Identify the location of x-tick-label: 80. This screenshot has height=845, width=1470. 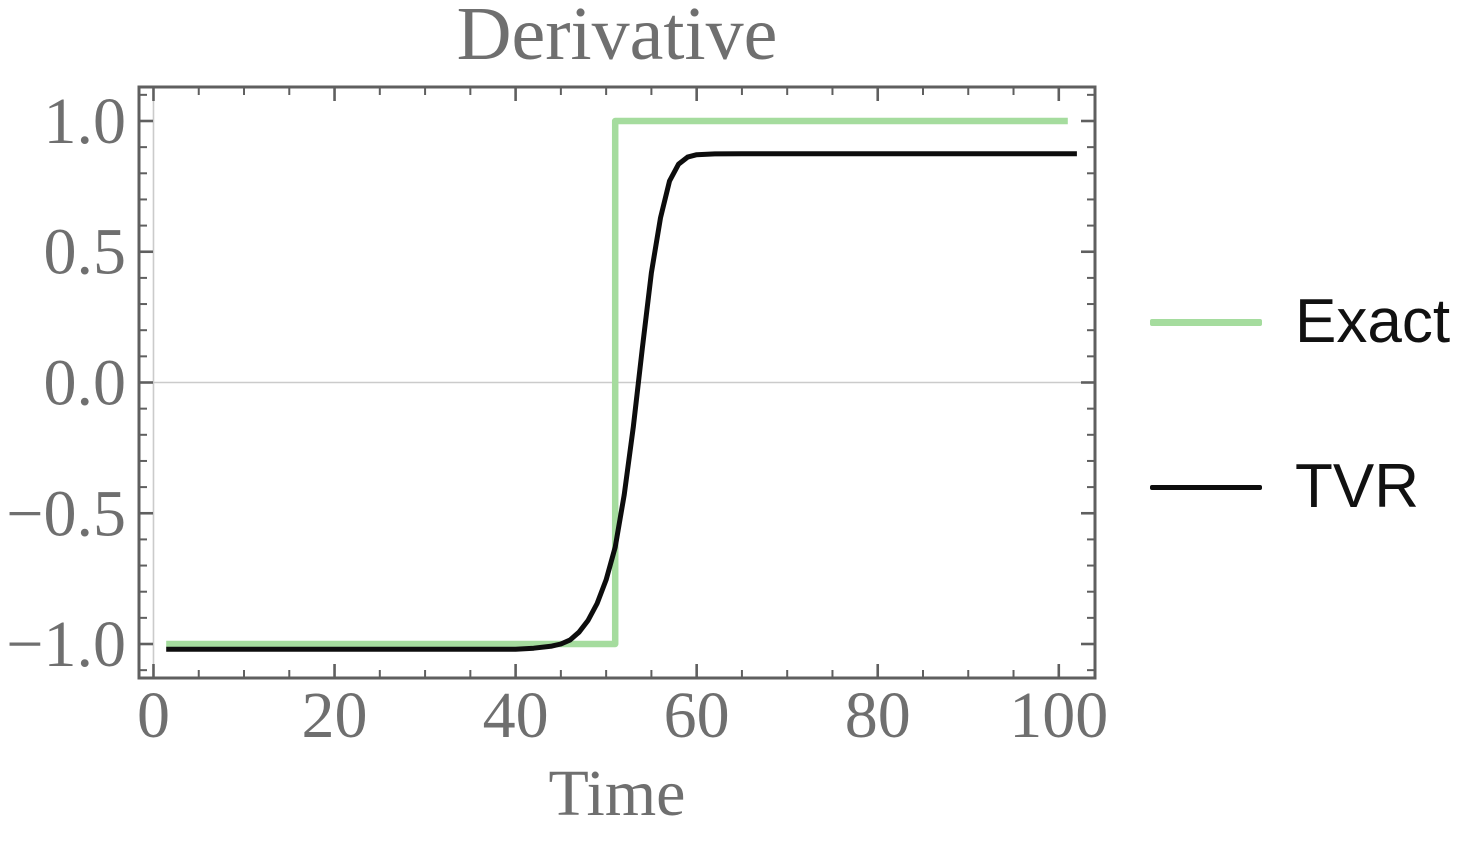
(878, 715).